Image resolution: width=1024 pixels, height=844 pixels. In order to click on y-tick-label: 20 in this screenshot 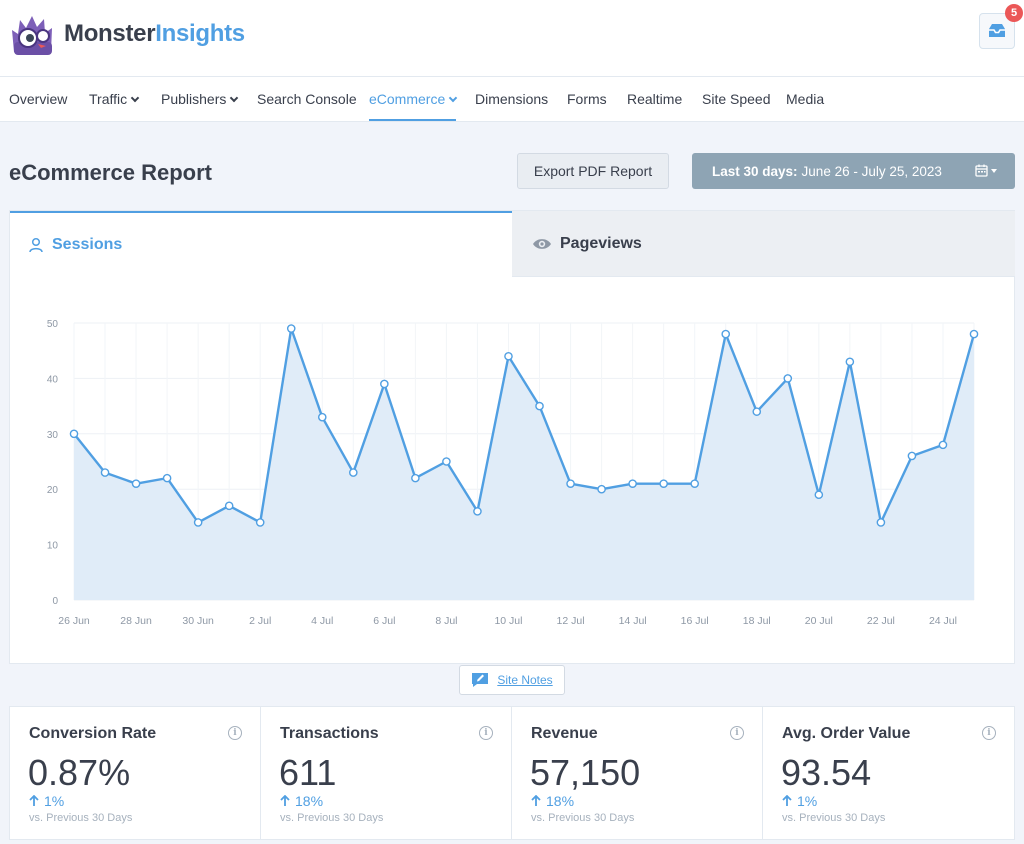, I will do `click(53, 490)`.